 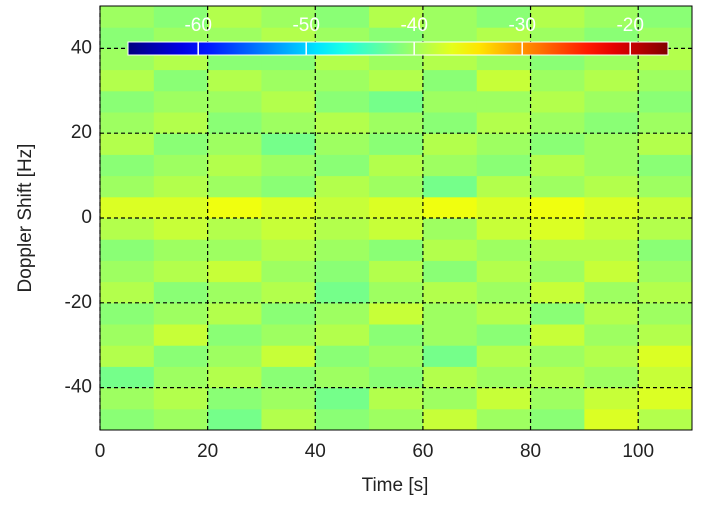 I want to click on colorbar-tick-label: -50, so click(x=305, y=25).